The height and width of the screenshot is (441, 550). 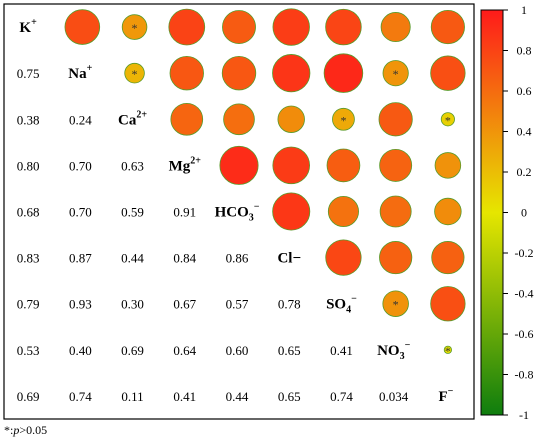 I want to click on significance-footnote: *:p>0.05, so click(x=26, y=430).